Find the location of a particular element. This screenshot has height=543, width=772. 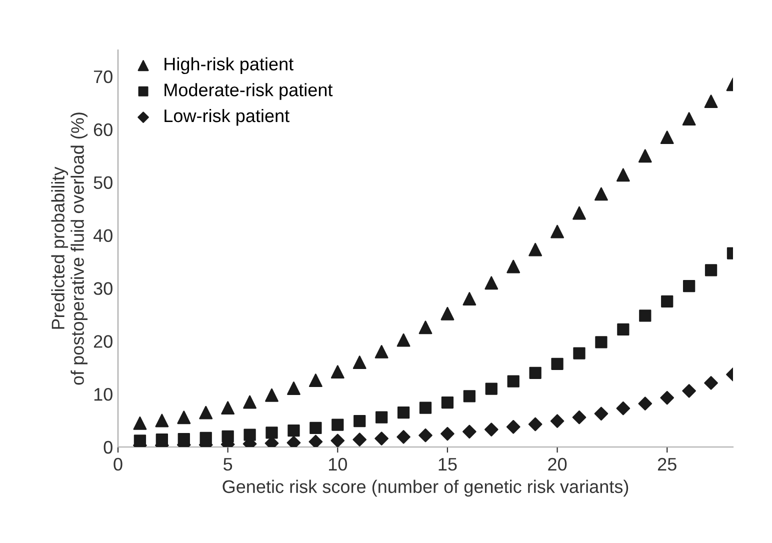

y-tick-label: 70 is located at coordinates (103, 77).